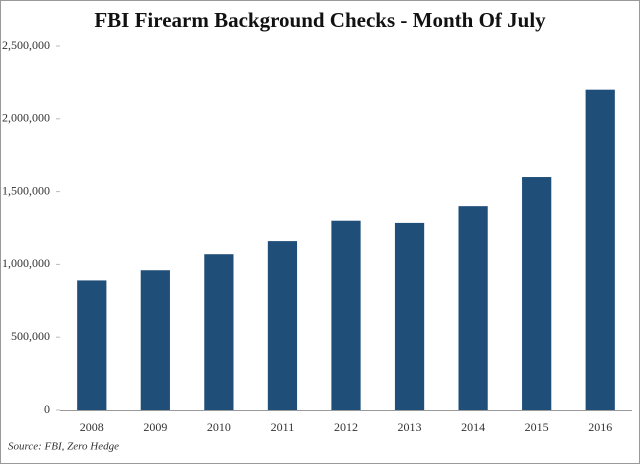 The image size is (640, 464). I want to click on x-tick-label: 2011, so click(283, 427).